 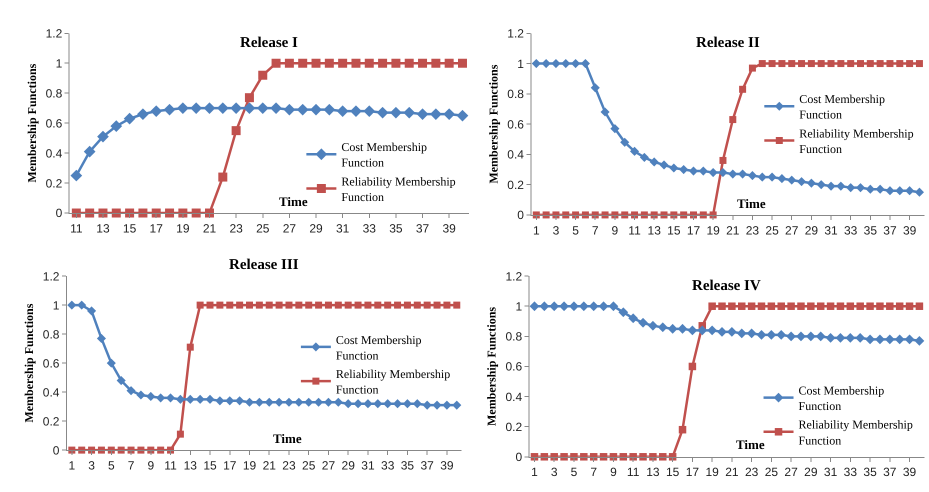 I want to click on x-tick-label: 13, so click(x=103, y=228).